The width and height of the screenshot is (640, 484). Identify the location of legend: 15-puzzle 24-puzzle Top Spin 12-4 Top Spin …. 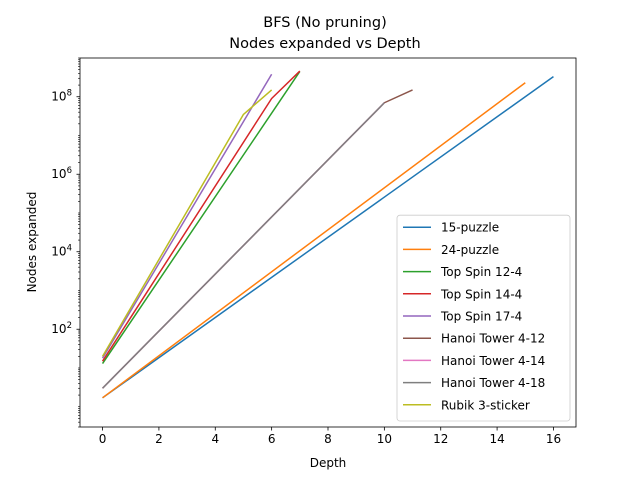
(483, 318).